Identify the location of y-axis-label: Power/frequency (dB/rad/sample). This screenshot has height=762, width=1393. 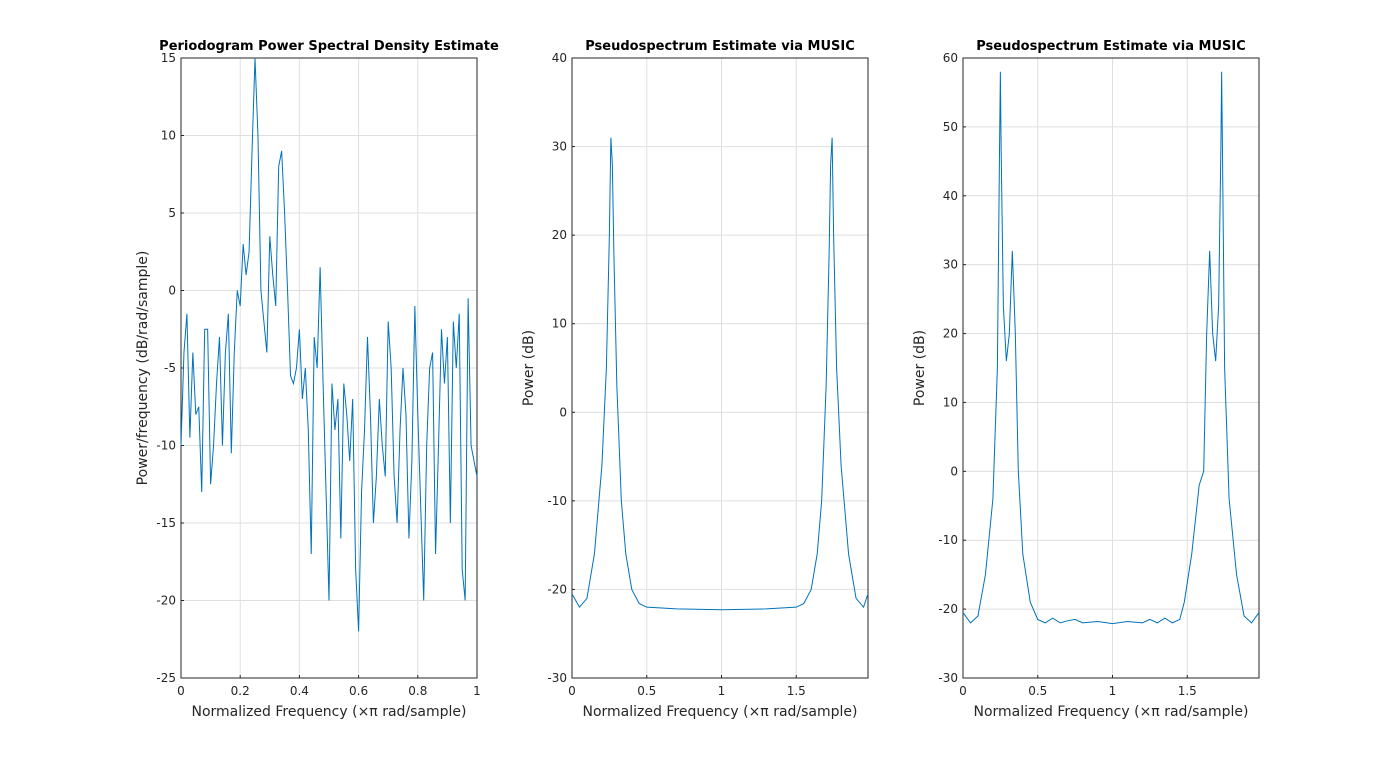
(143, 368).